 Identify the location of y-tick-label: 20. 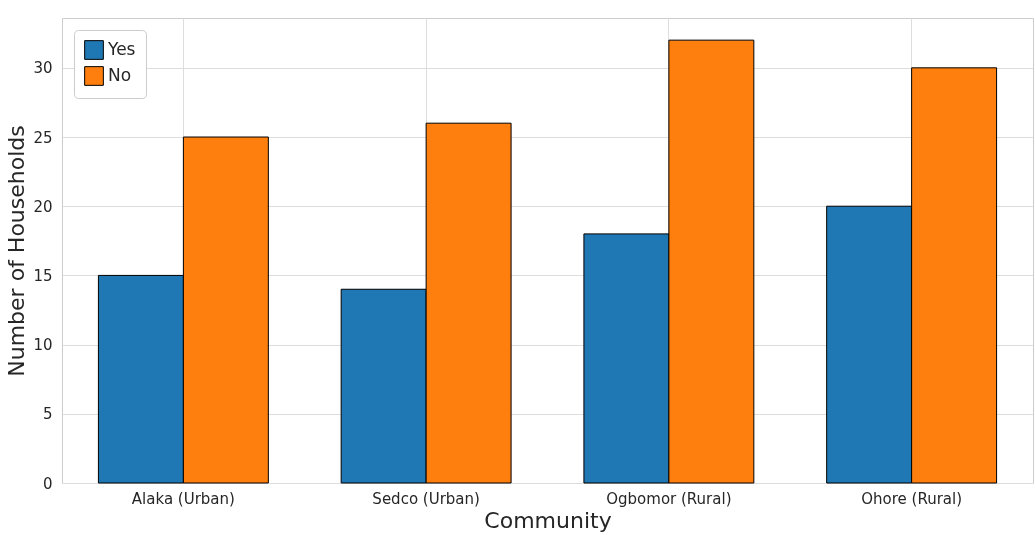
(43, 206).